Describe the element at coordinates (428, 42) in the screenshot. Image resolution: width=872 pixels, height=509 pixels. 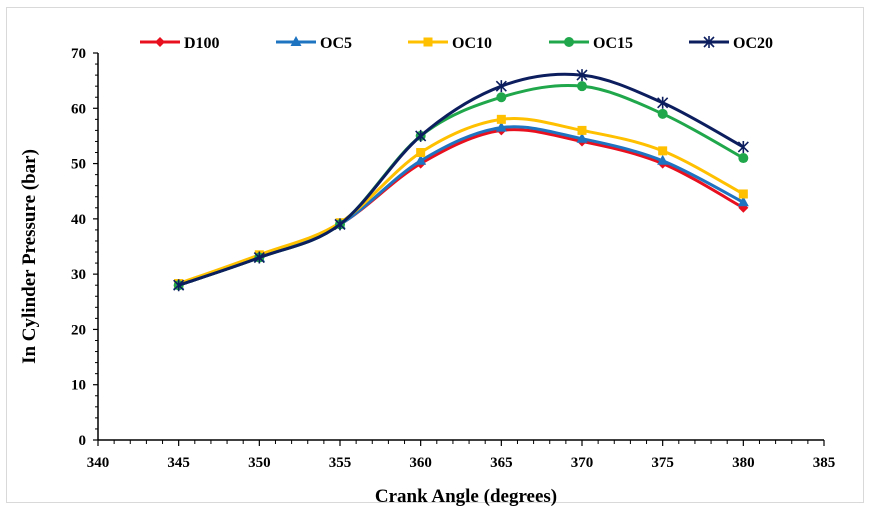
I see `legend-marker-oc10` at that location.